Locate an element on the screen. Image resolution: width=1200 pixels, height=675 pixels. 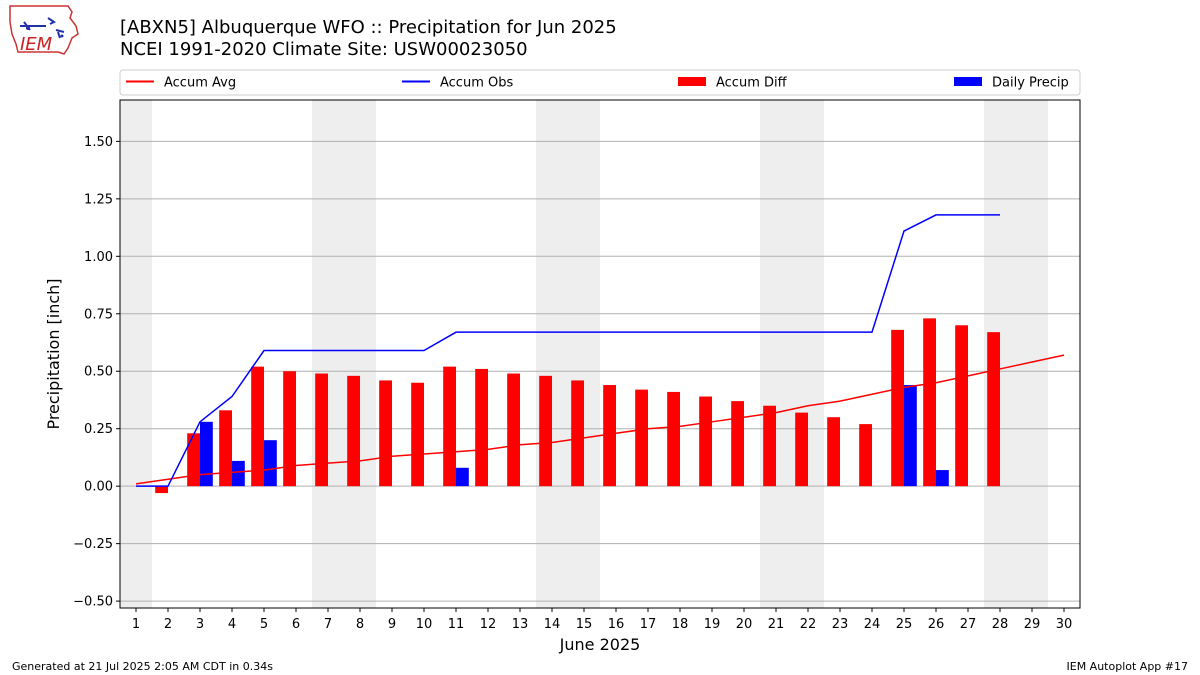
y-tick-label: 0.50 is located at coordinates (98, 372).